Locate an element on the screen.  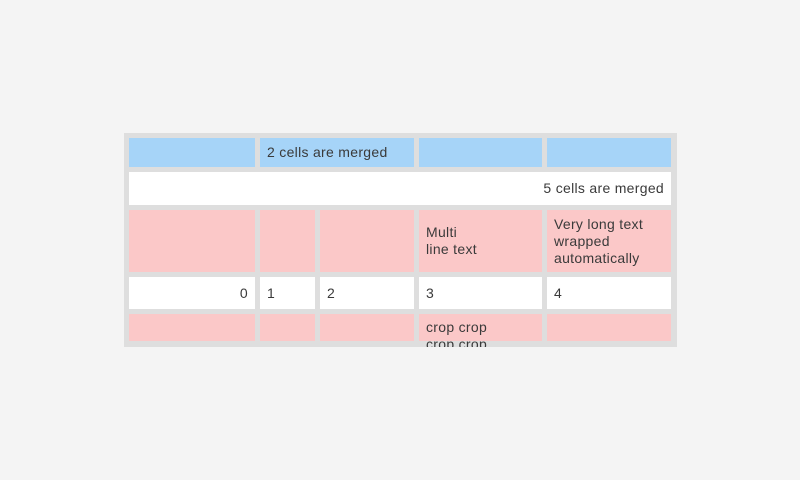
cell-label: Very long text wrapped automatically is located at coordinates (599, 240).